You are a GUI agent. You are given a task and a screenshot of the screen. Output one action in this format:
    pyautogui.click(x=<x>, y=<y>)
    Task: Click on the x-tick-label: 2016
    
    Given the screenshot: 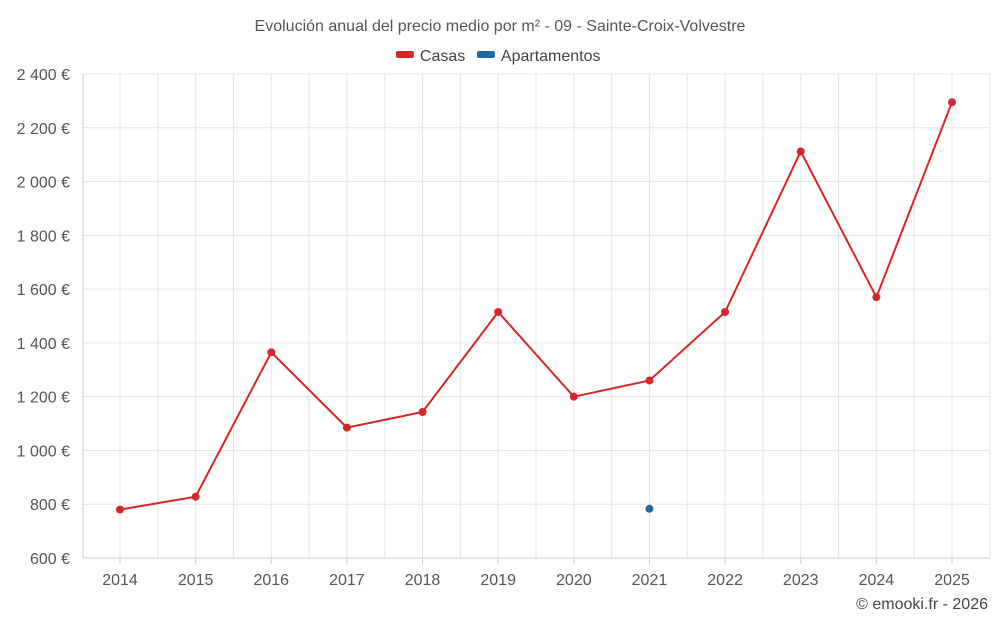 What is the action you would take?
    pyautogui.click(x=271, y=580)
    